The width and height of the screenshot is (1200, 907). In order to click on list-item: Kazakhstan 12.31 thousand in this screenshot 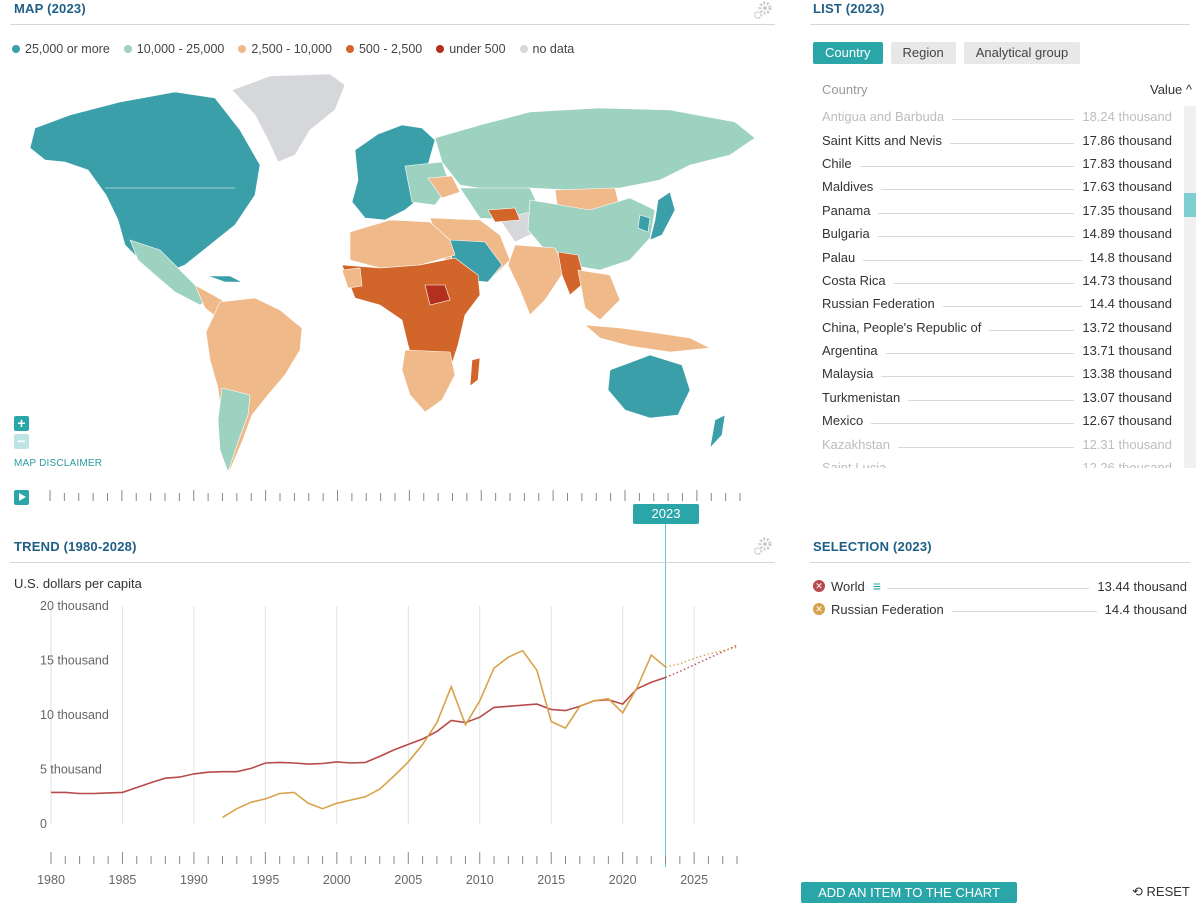, I will do `click(997, 443)`.